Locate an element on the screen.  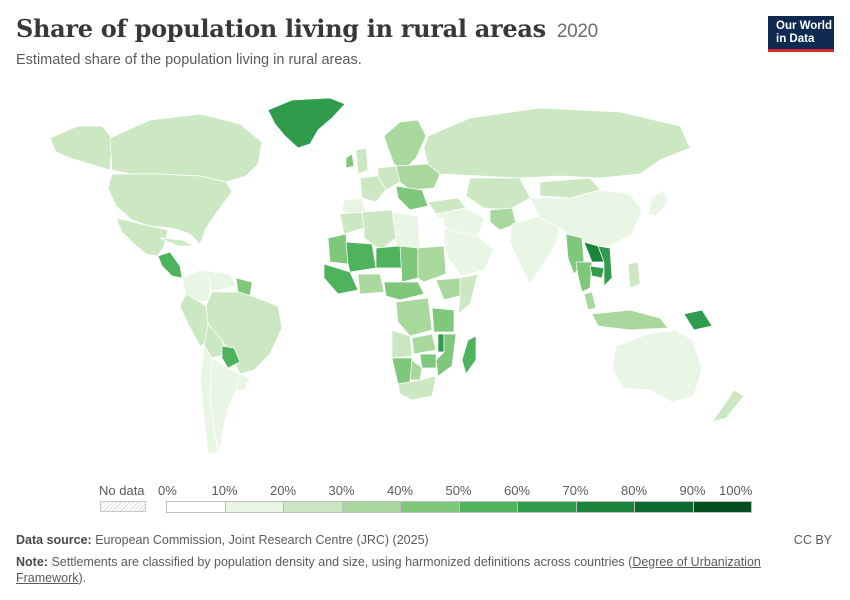
note-link-framework: Framework is located at coordinates (47, 578).